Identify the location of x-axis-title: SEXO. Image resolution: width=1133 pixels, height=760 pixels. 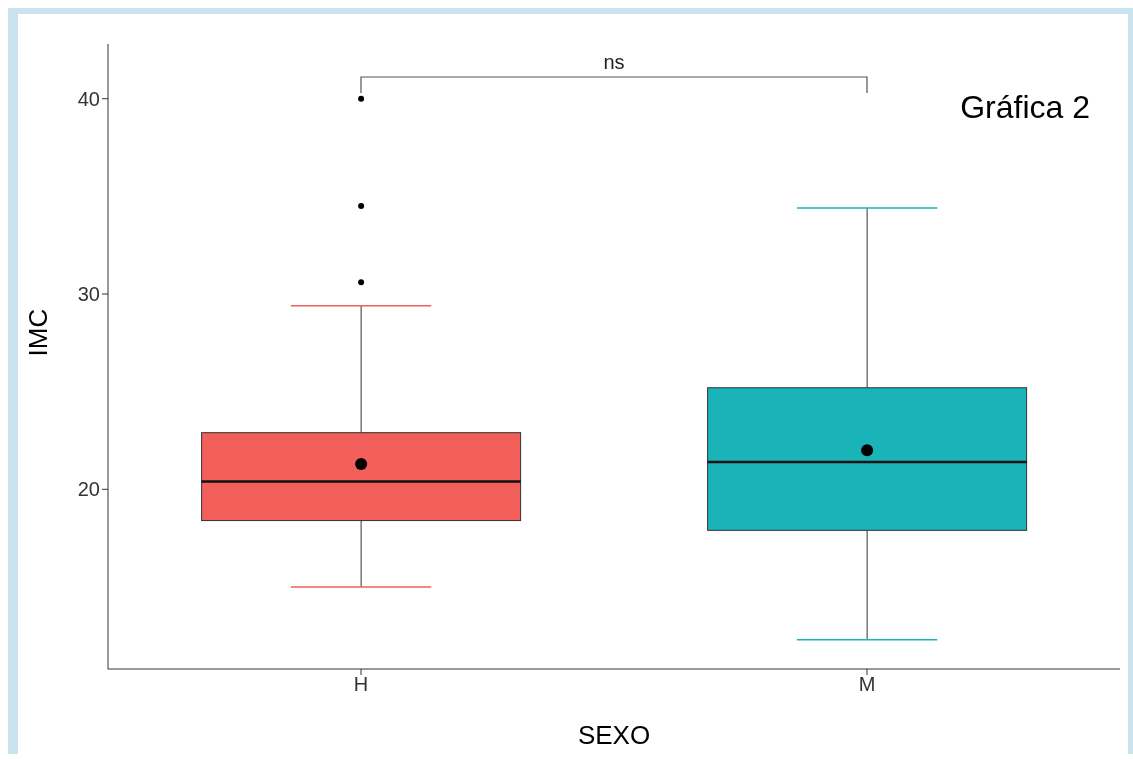
(614, 735).